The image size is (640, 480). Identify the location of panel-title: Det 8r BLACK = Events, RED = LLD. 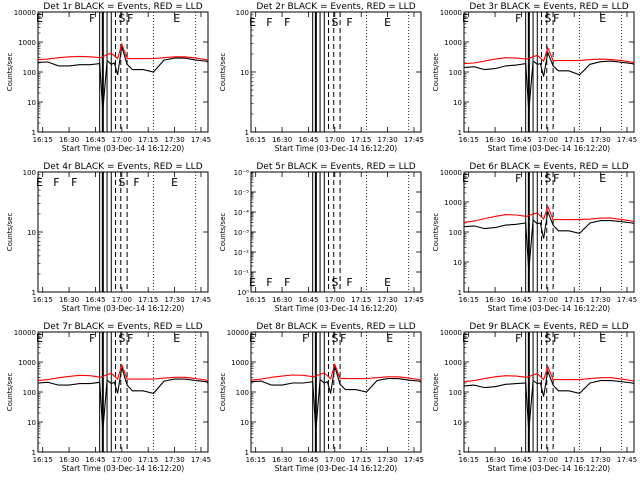
(335, 327).